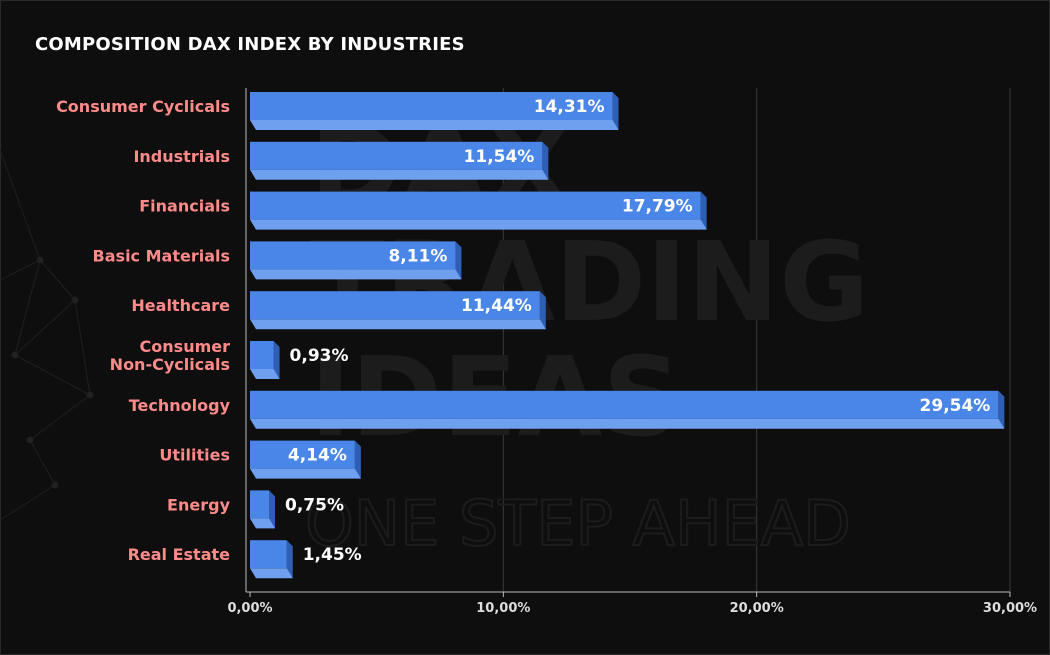 The image size is (1050, 655). I want to click on category-label: Consumer Cyclicals, so click(143, 106).